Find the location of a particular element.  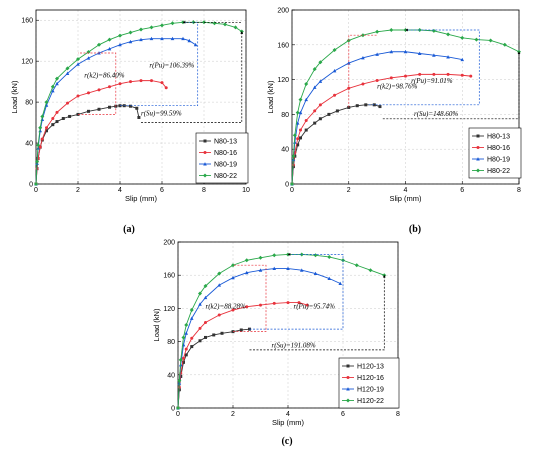

series-line is located at coordinates (405, 107).